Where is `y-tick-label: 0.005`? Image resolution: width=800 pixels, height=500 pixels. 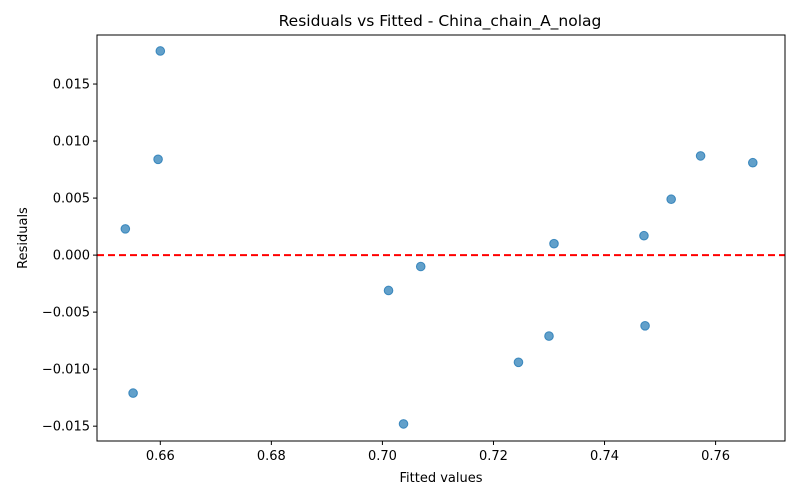
y-tick-label: 0.005 is located at coordinates (71, 199).